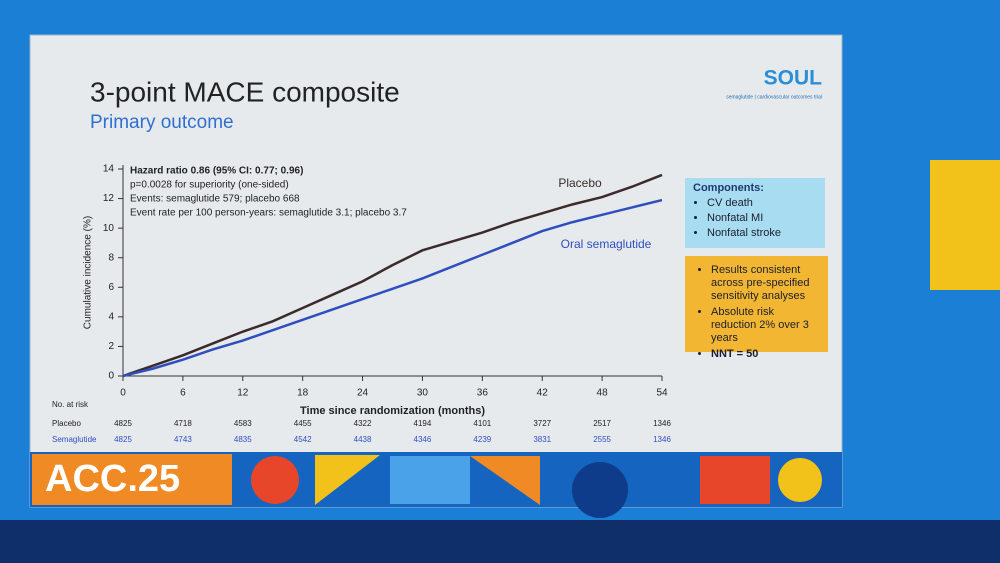 The image size is (1000, 563). Describe the element at coordinates (662, 393) in the screenshot. I see `x-tick-label: 54` at that location.